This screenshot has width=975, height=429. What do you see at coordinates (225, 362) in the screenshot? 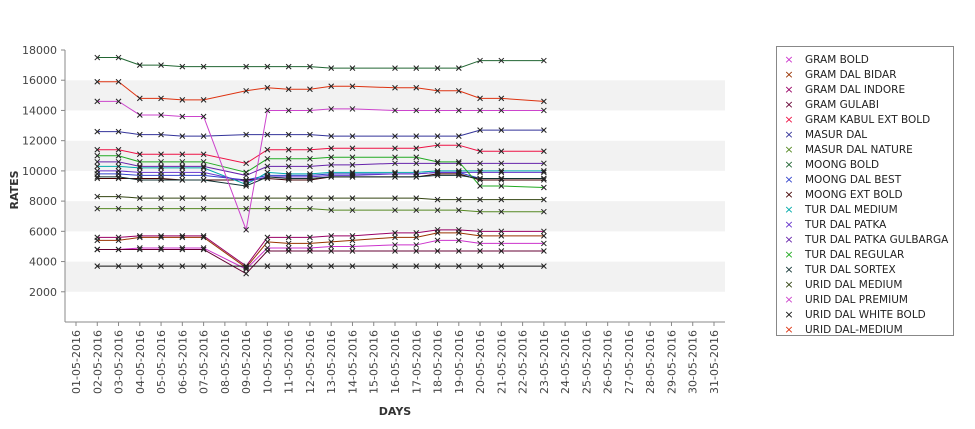
I see `x-tick-label: 08-05-2016` at bounding box center [225, 362].